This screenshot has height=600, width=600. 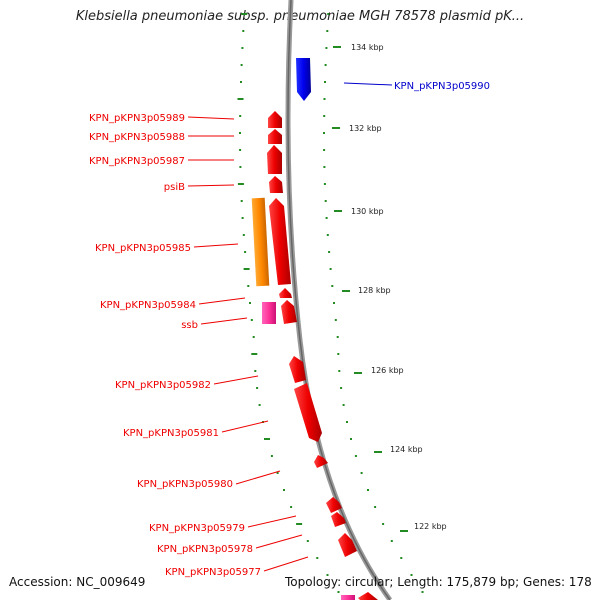 What do you see at coordinates (442, 86) in the screenshot?
I see `gene-label: KPN_pKPN3p05990` at bounding box center [442, 86].